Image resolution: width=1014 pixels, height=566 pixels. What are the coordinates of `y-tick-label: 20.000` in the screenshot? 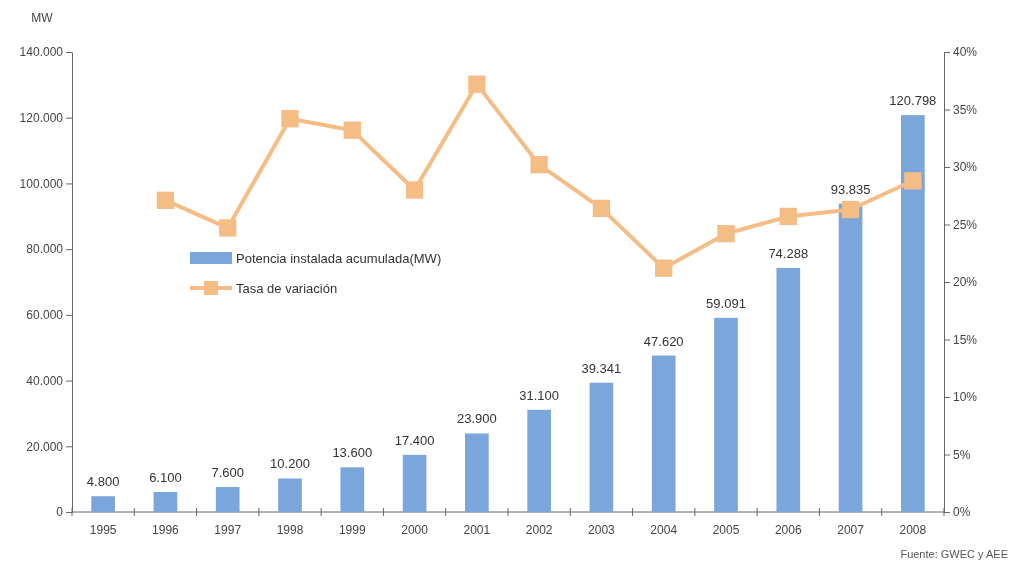 It's located at (45, 446).